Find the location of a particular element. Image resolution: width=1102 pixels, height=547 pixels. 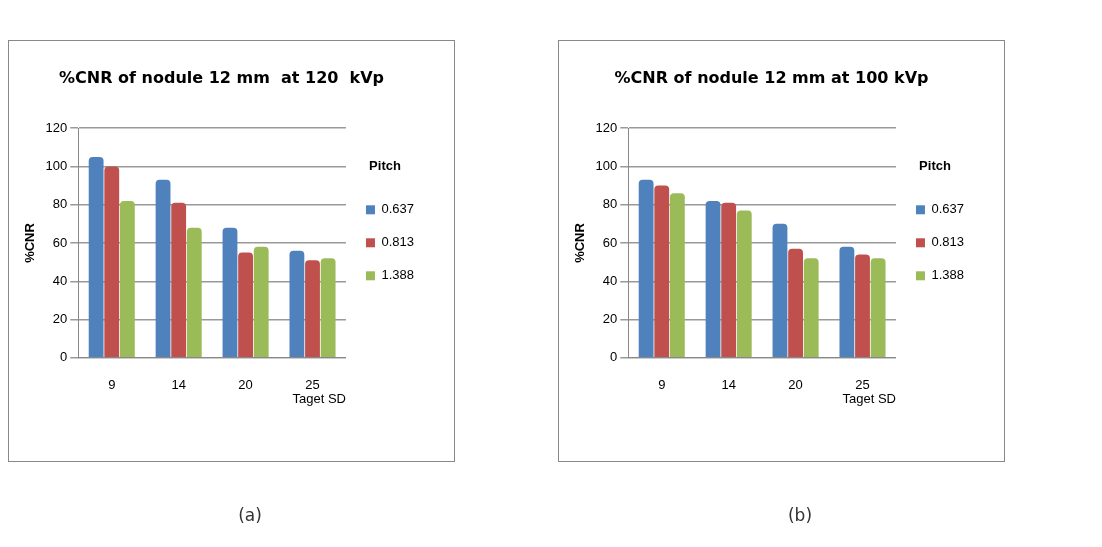

text: (b) is located at coordinates (800, 515).